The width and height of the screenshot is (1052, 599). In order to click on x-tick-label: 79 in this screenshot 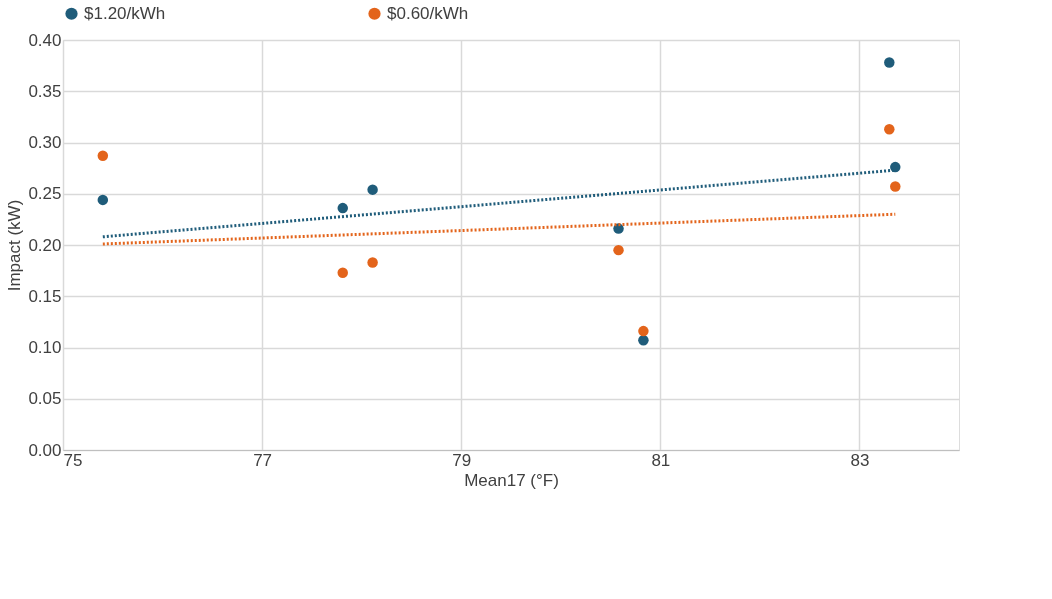, I will do `click(462, 460)`.